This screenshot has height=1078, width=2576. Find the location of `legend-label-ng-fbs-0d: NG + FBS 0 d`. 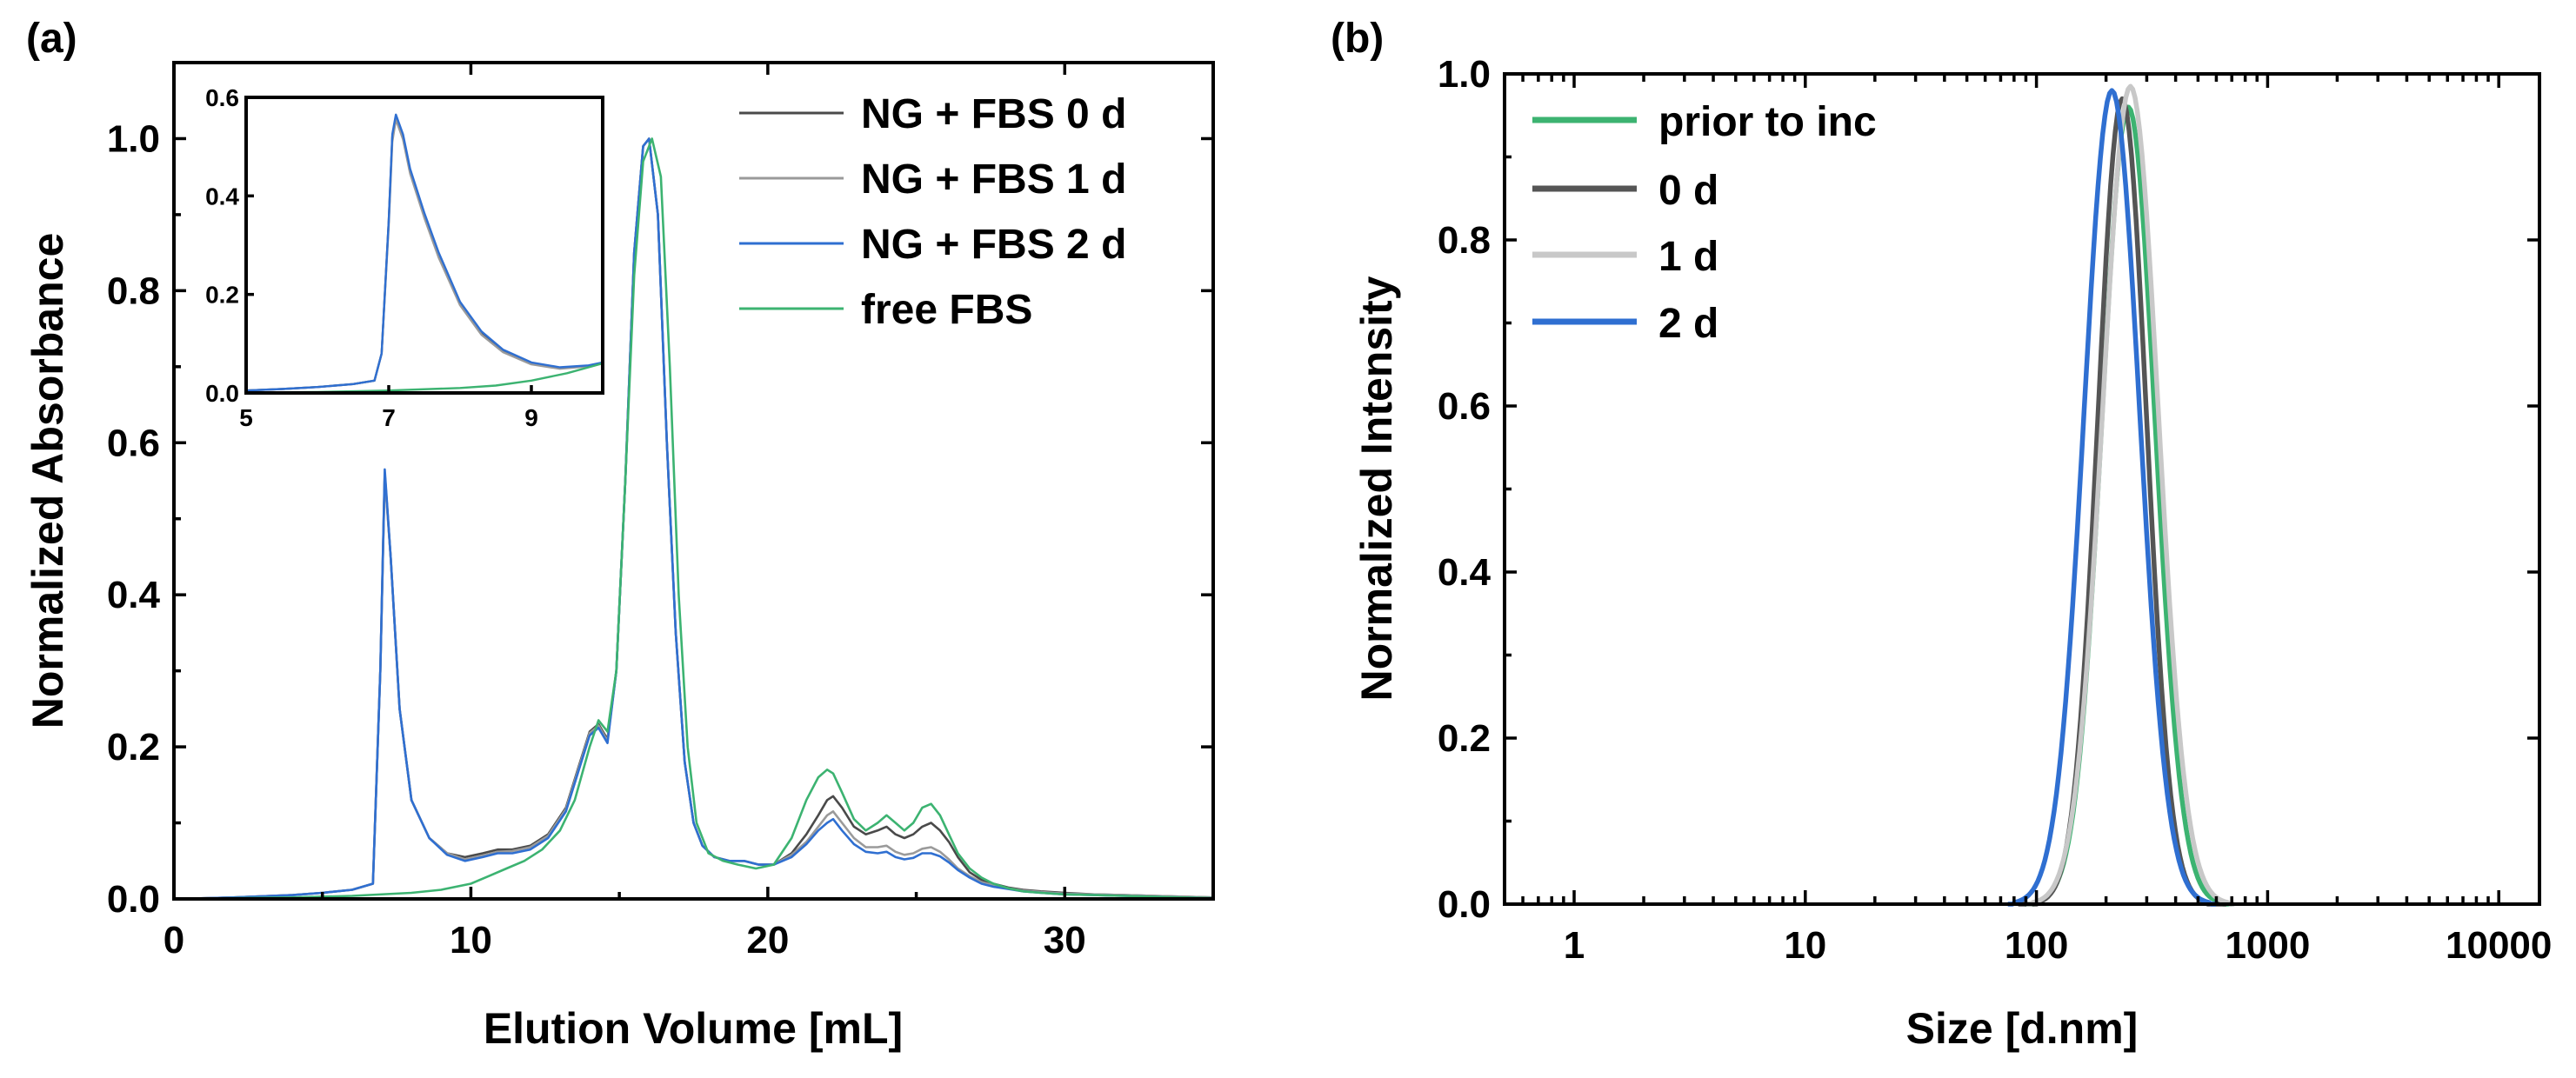

legend-label-ng-fbs-0d: NG + FBS 0 d is located at coordinates (993, 114).